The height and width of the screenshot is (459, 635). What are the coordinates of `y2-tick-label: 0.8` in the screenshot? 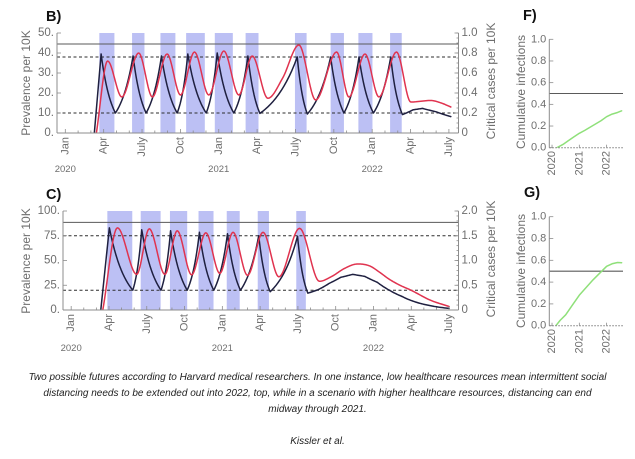 It's located at (470, 53).